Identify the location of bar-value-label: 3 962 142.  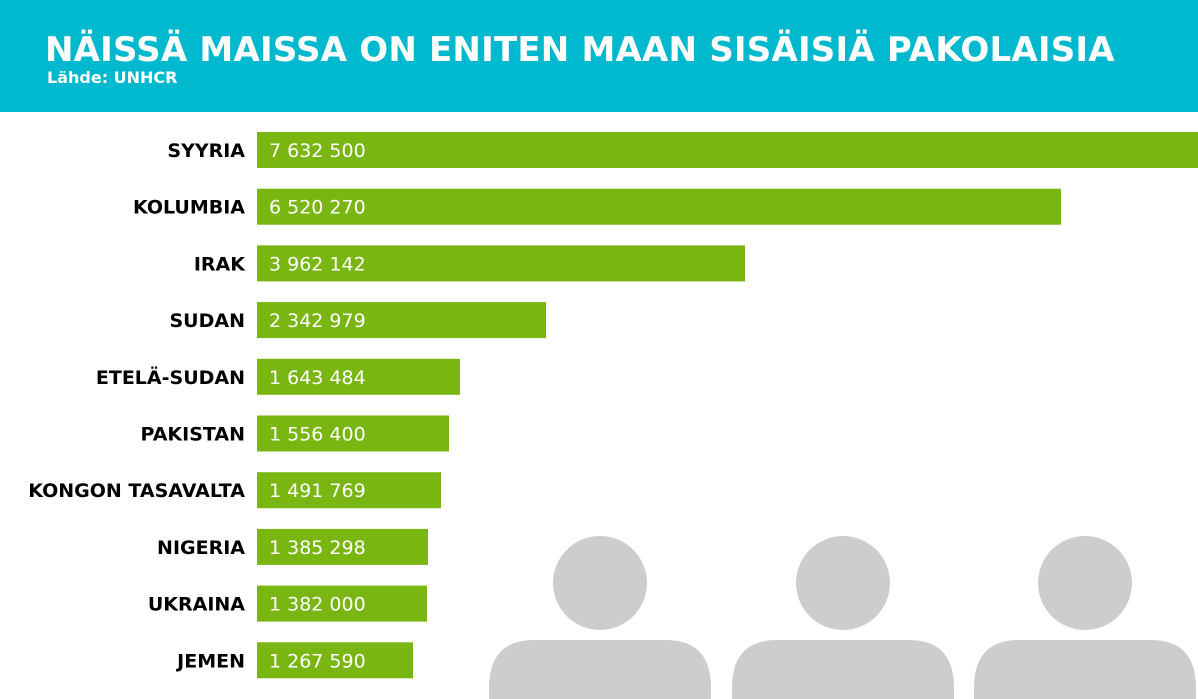
(317, 264).